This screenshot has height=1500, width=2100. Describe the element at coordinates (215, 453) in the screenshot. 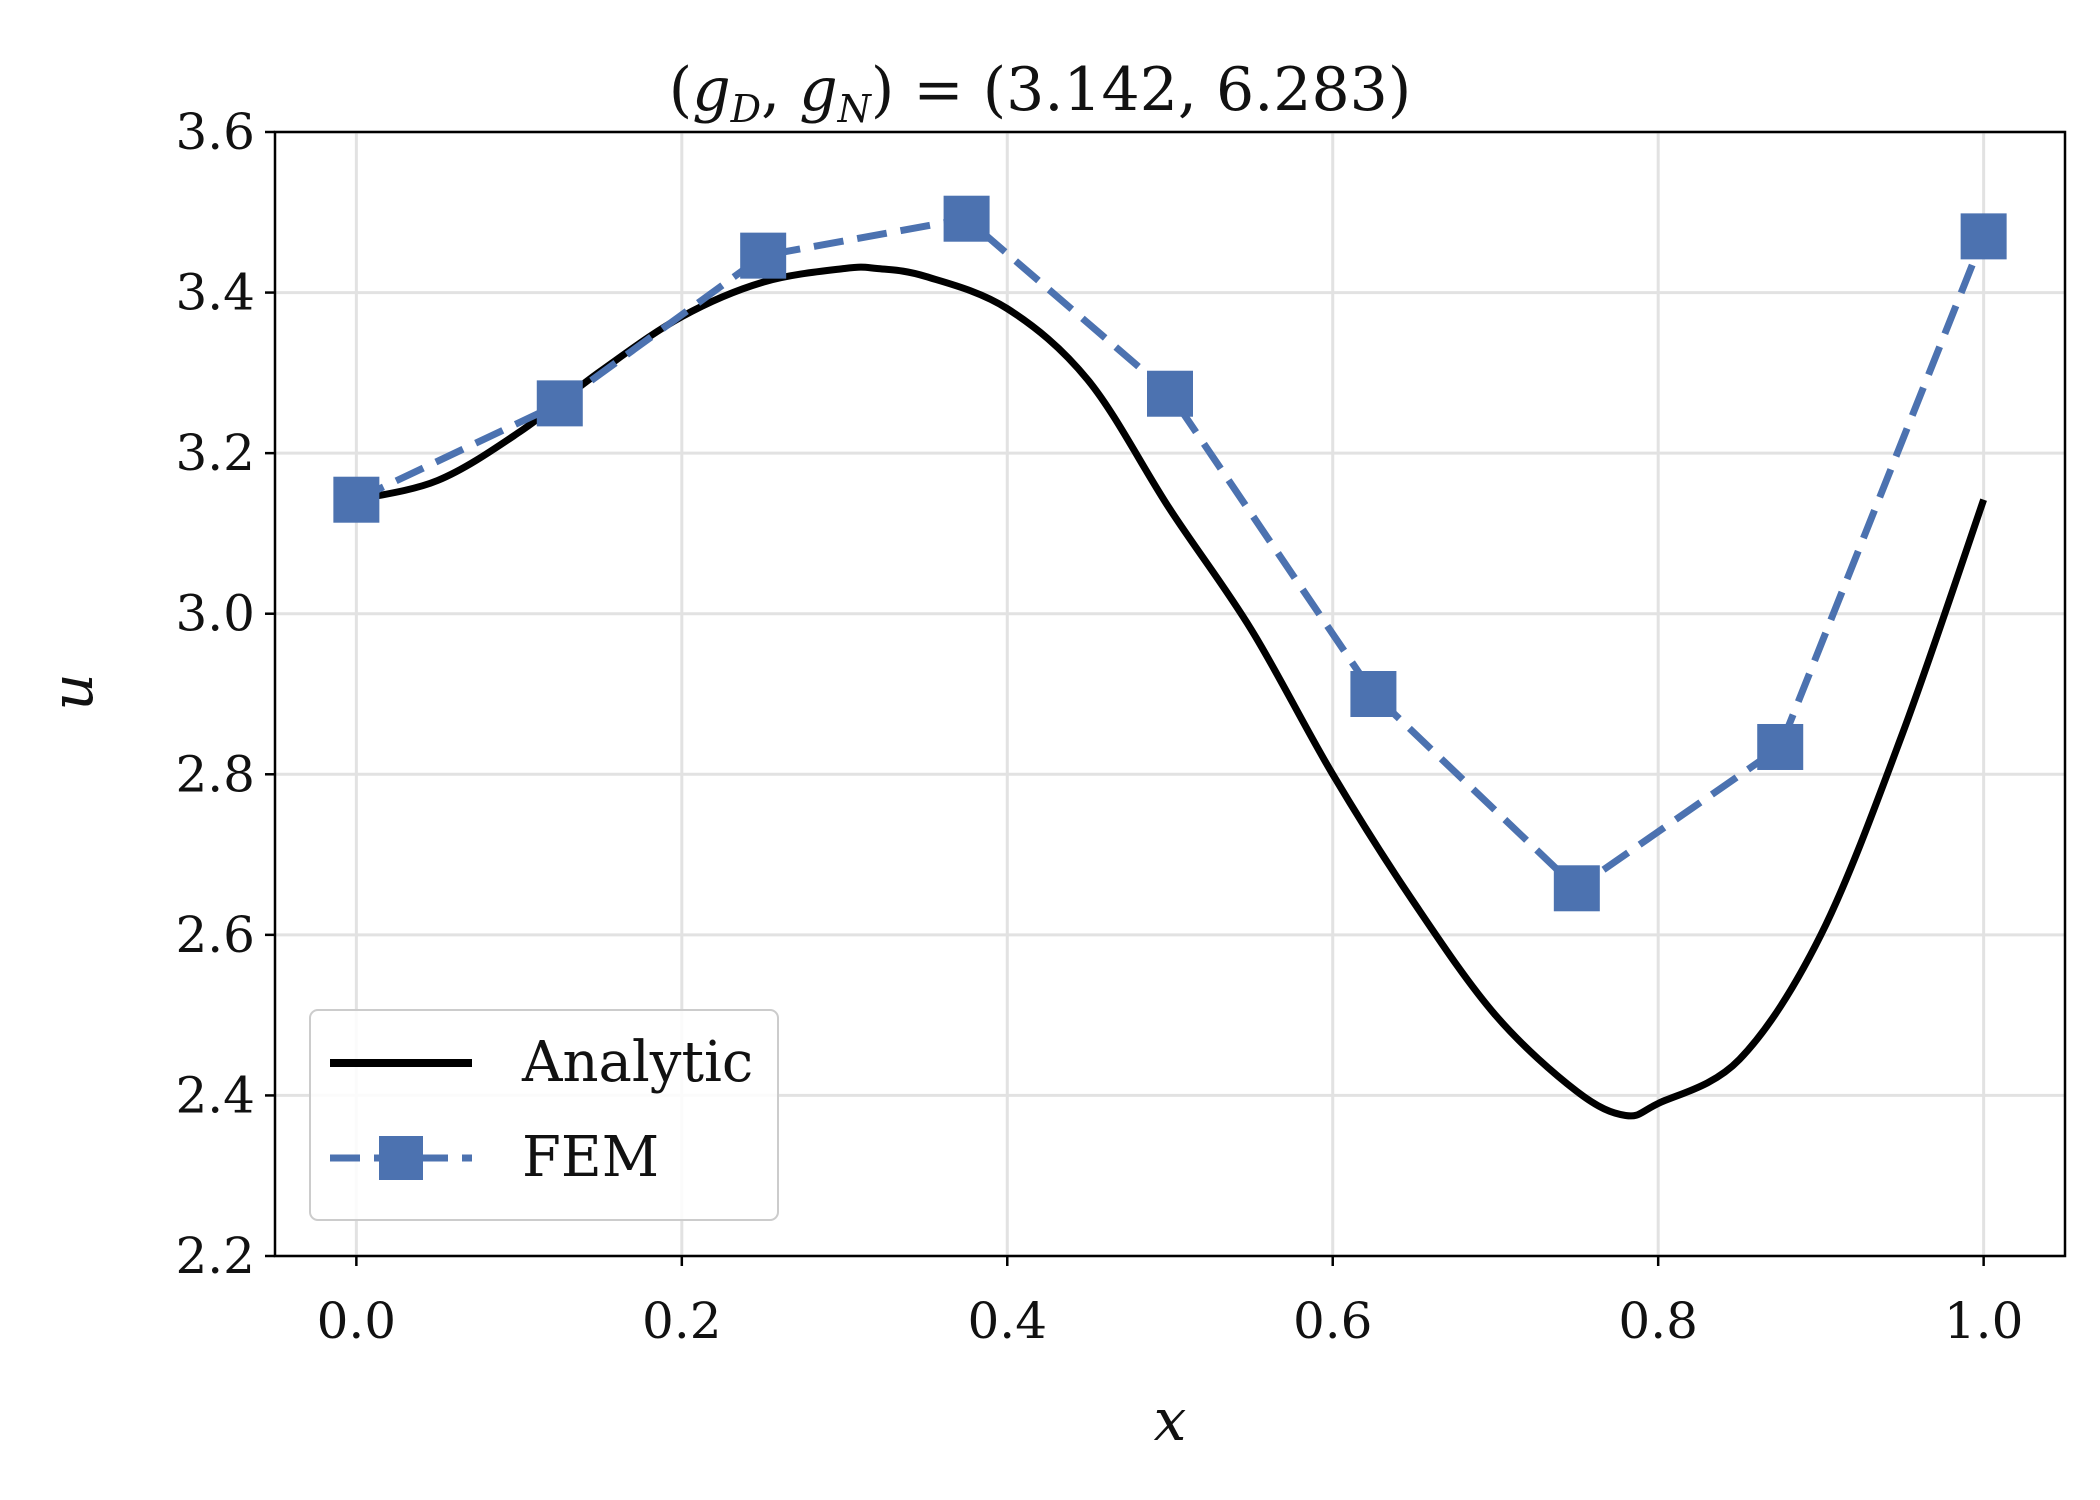

I see `y-tick-label: 3.2` at that location.